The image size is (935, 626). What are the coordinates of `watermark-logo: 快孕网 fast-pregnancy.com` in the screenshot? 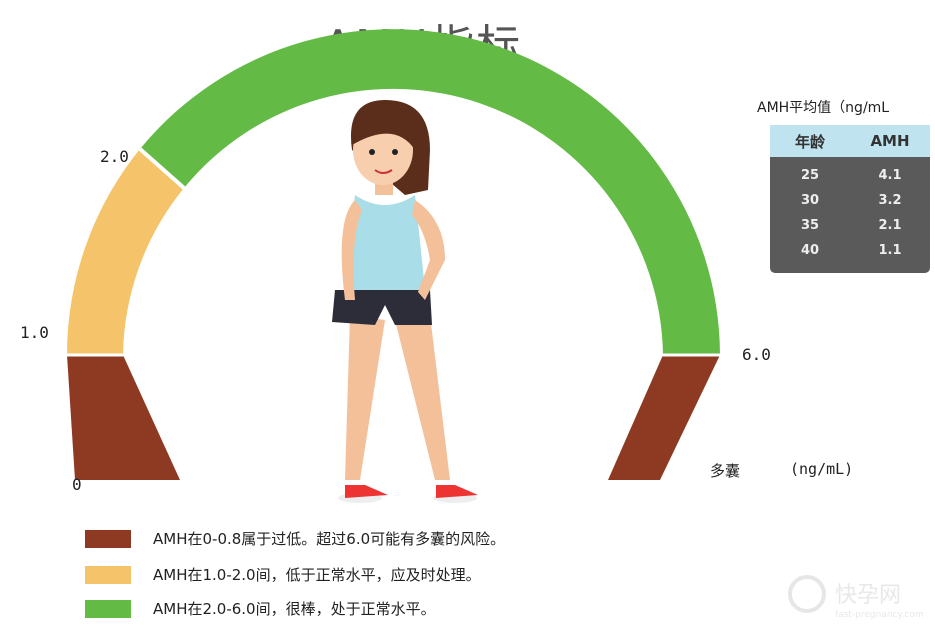 It's located at (860, 599).